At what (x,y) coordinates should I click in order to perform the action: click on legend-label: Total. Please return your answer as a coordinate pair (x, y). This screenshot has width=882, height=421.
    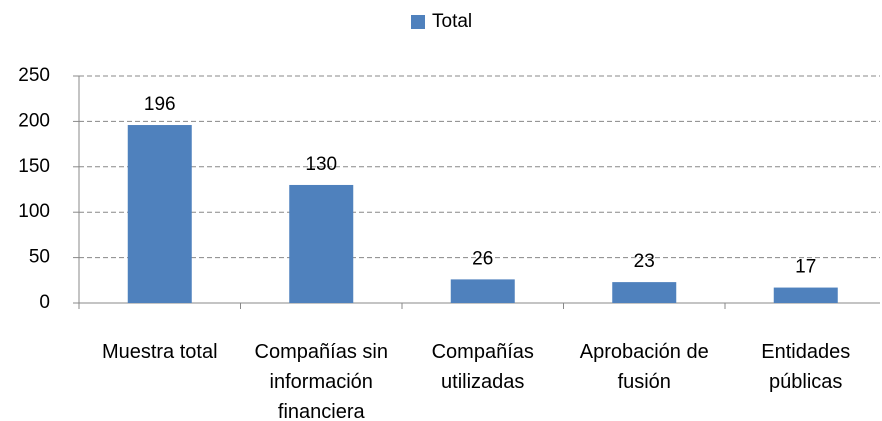
    Looking at the image, I should click on (452, 21).